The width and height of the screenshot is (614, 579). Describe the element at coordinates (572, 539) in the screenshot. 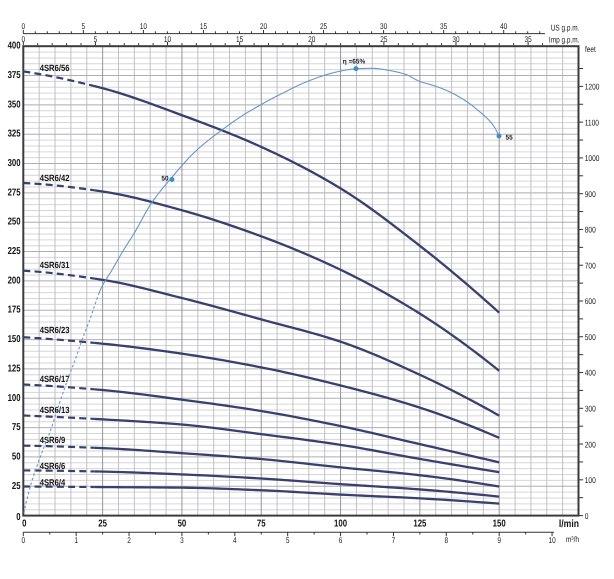

I see `svg-text: m³/h` at that location.